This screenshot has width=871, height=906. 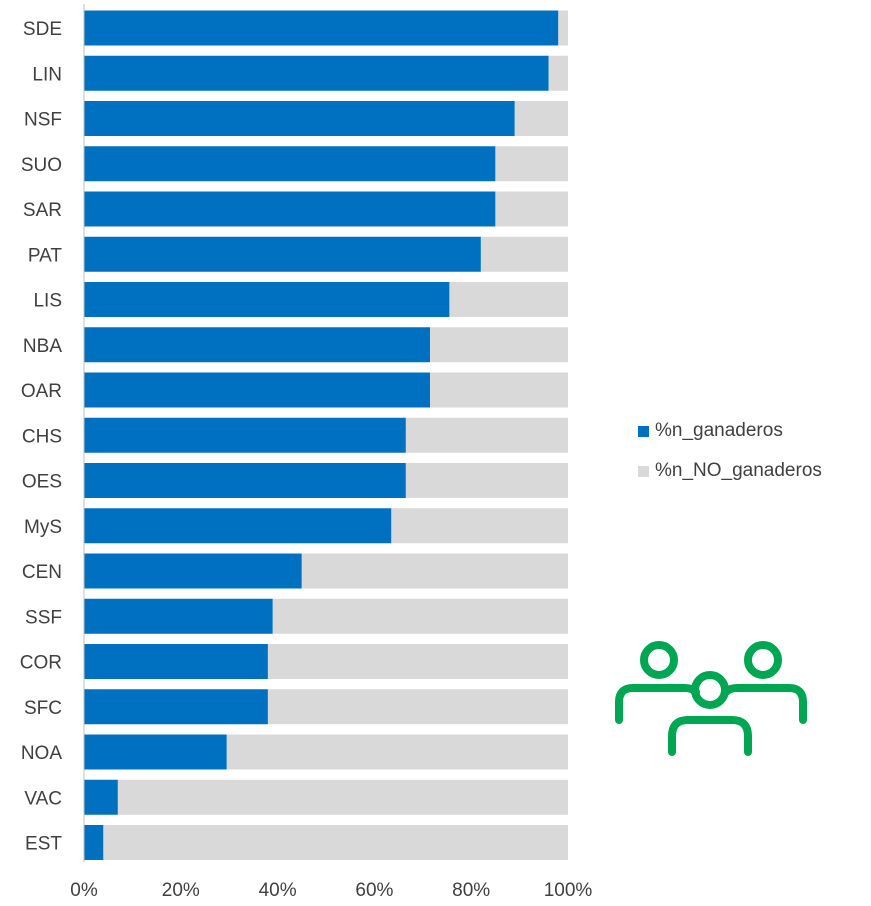 I want to click on bar-suo-no-ganaderos, so click(x=531, y=164).